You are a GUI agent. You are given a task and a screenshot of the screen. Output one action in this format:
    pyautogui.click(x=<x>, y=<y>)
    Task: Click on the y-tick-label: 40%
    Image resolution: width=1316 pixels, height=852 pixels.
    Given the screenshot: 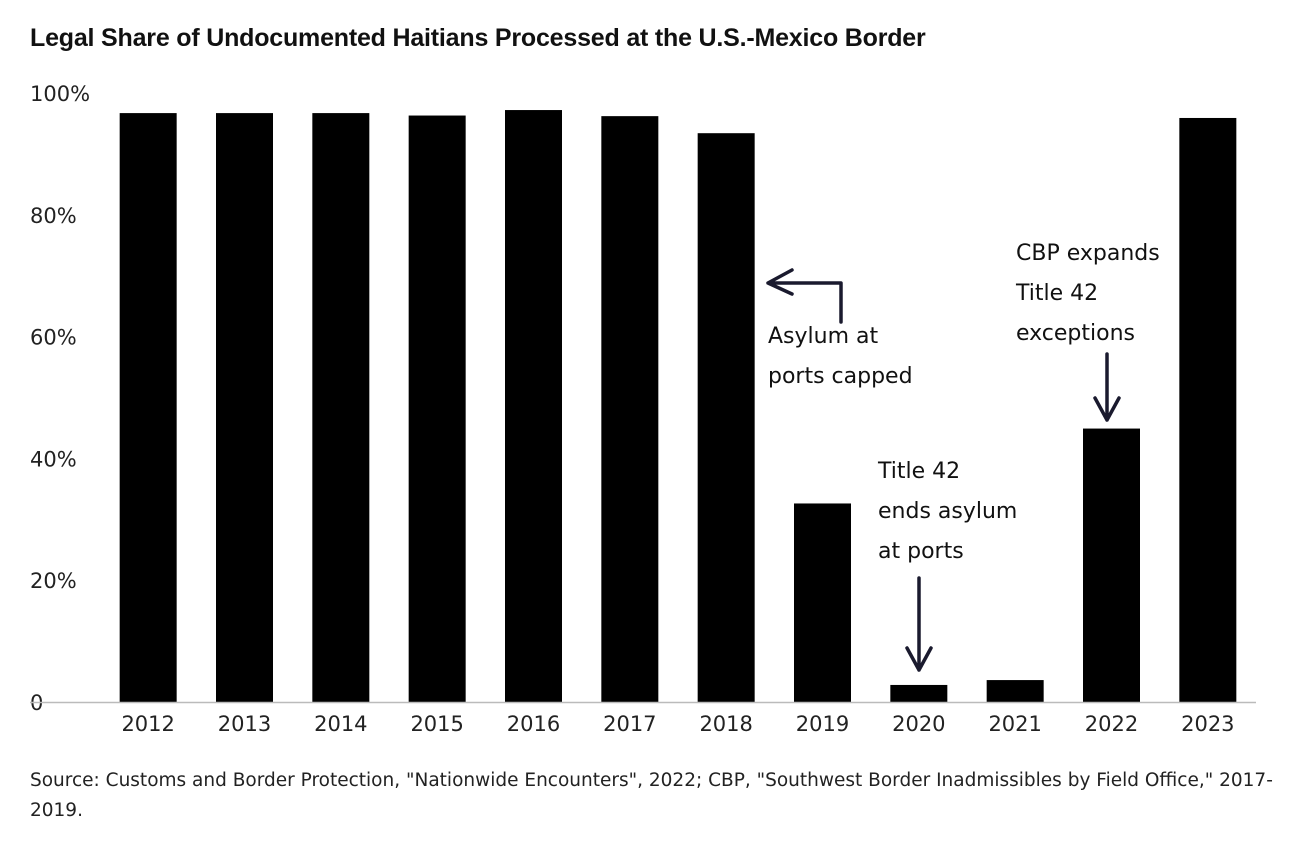 What is the action you would take?
    pyautogui.click(x=53, y=459)
    